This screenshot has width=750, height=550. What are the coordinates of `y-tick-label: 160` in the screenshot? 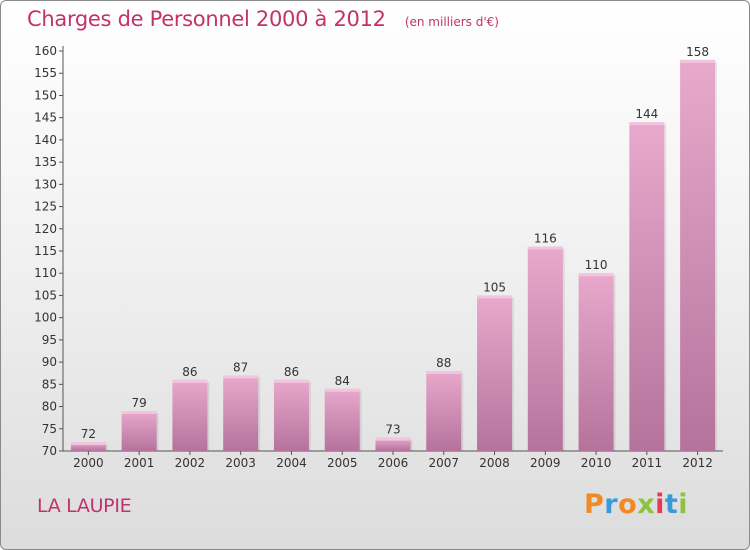 It's located at (45, 51).